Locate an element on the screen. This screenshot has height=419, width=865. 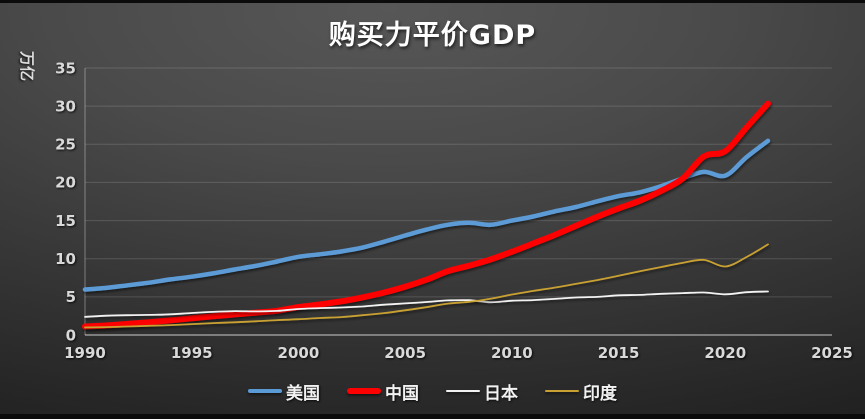
y-tick-label: 10 is located at coordinates (65, 259).